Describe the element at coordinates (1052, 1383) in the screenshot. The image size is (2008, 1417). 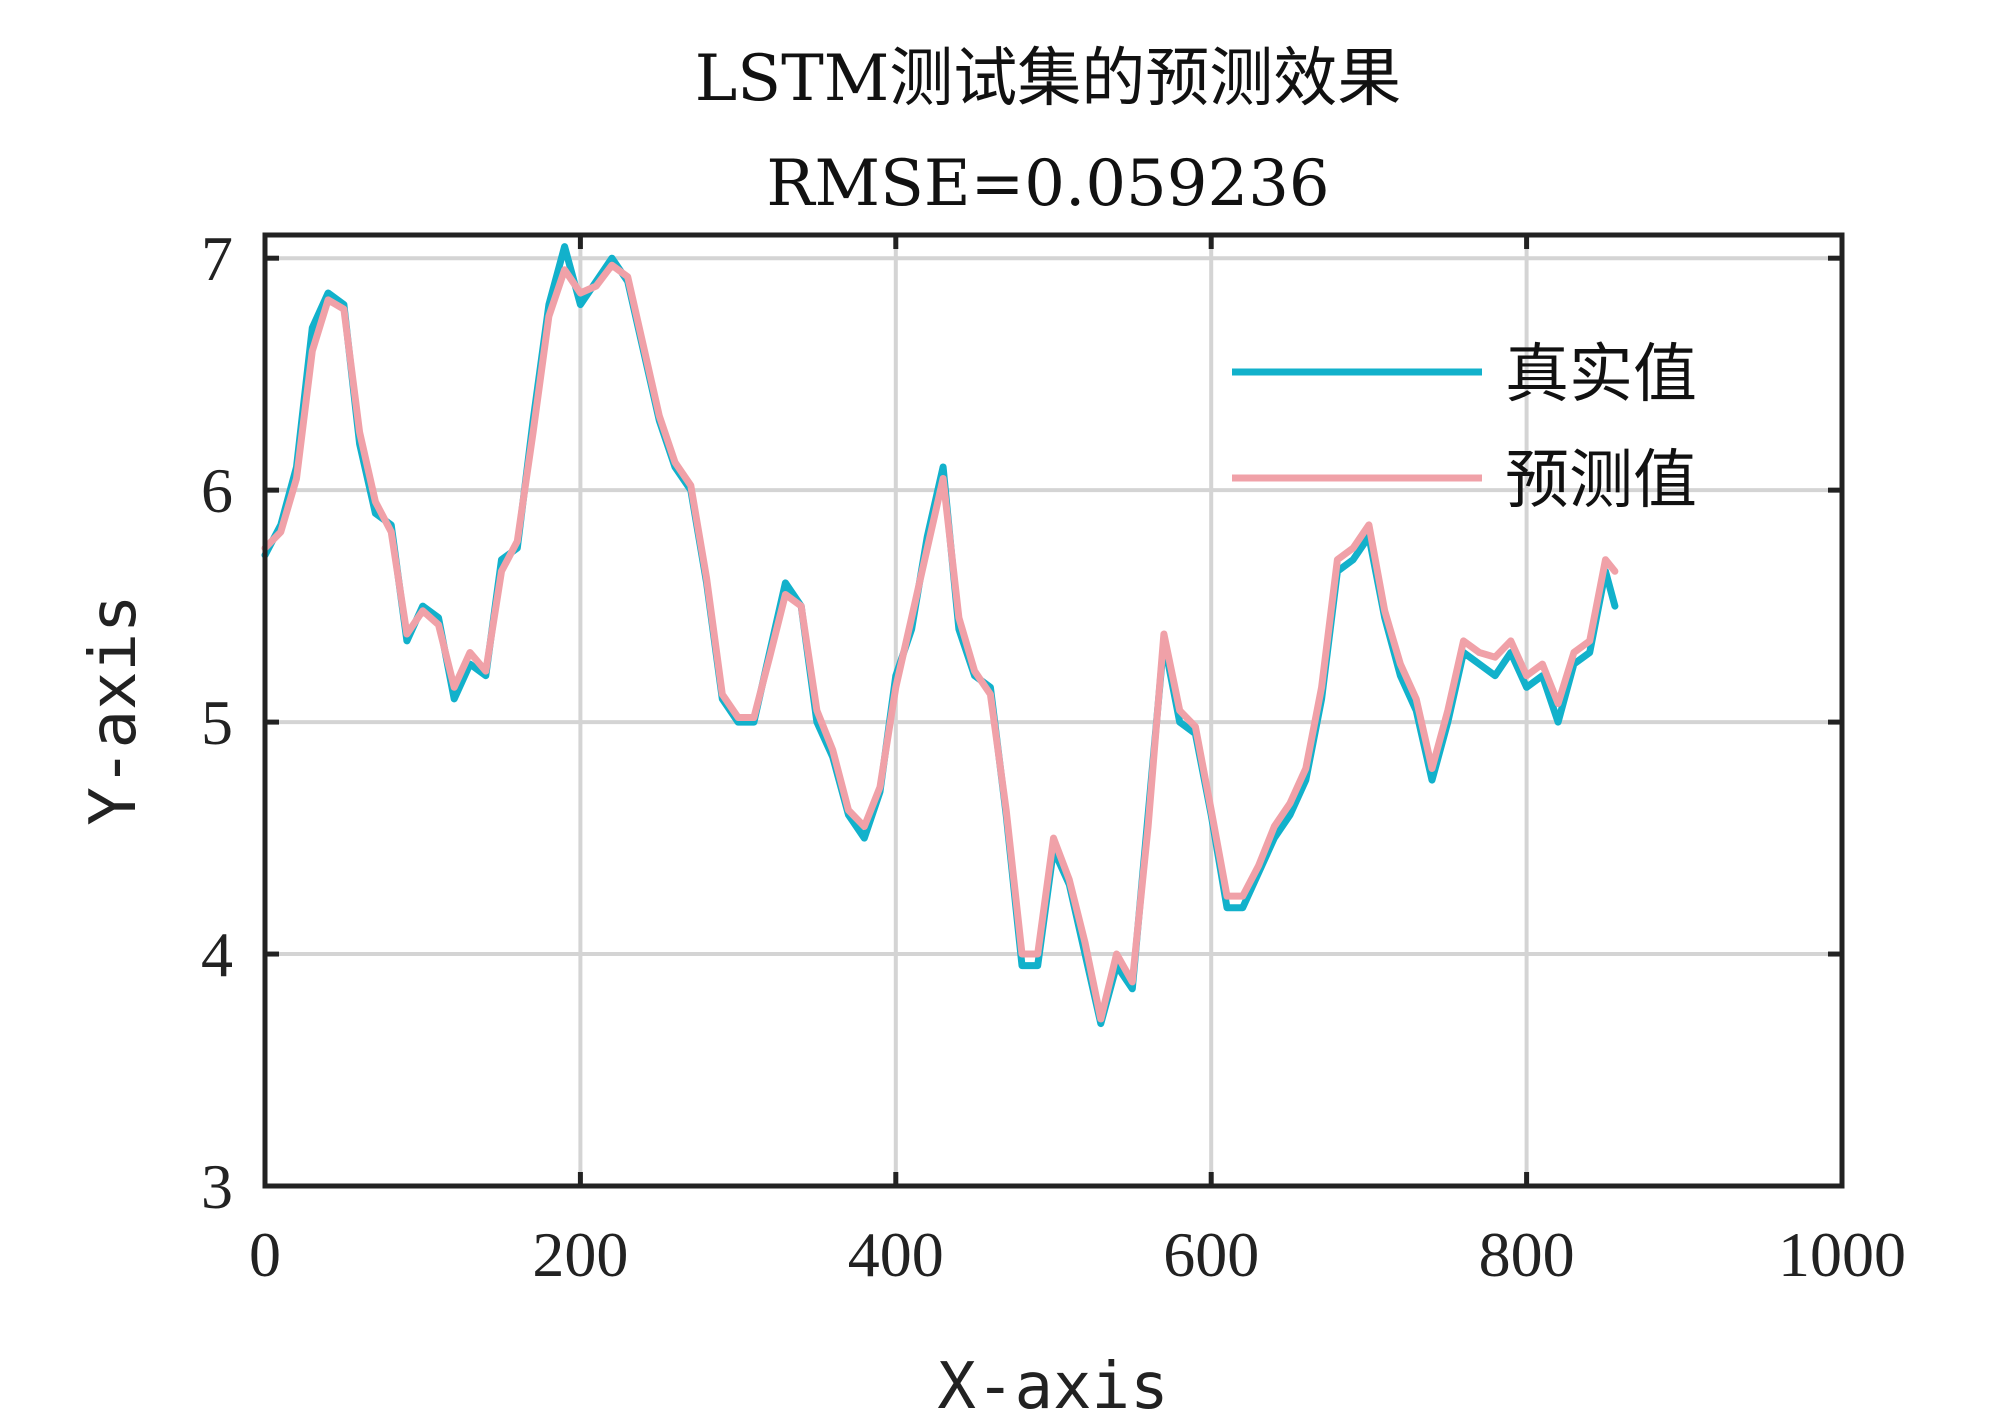
I see `x-axis-label: X-axis` at that location.